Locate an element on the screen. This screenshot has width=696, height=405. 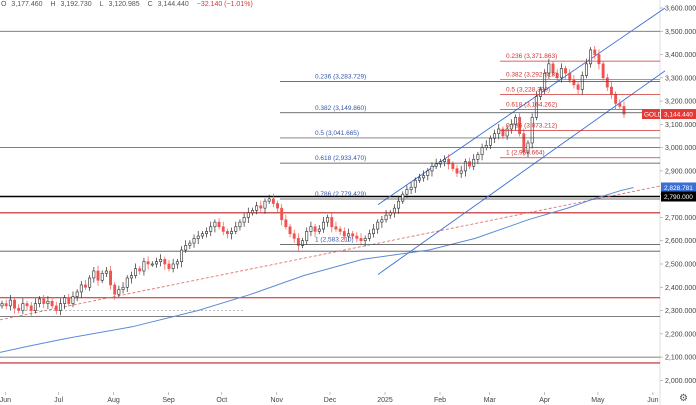
low-label: L is located at coordinates (101, 4).